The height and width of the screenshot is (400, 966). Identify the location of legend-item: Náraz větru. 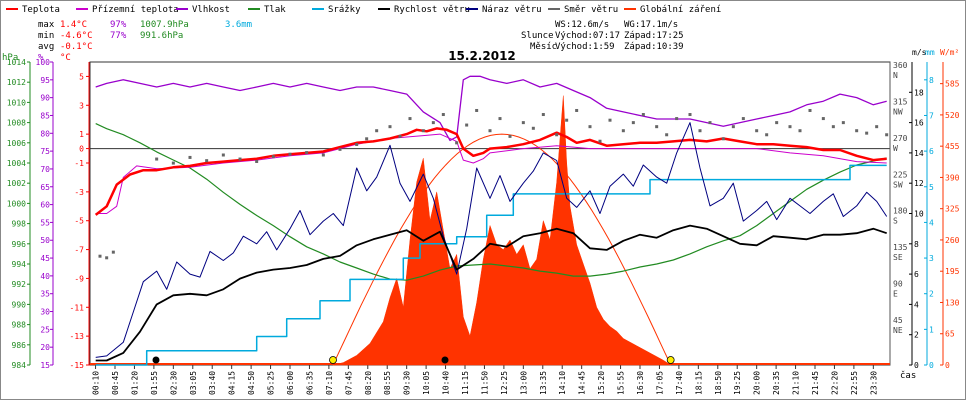
(504, 10).